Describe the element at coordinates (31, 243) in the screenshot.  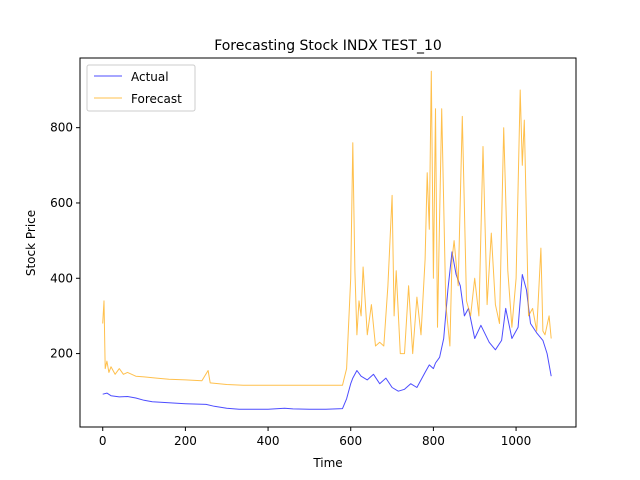
I see `y-axis-label: Stock Price` at that location.